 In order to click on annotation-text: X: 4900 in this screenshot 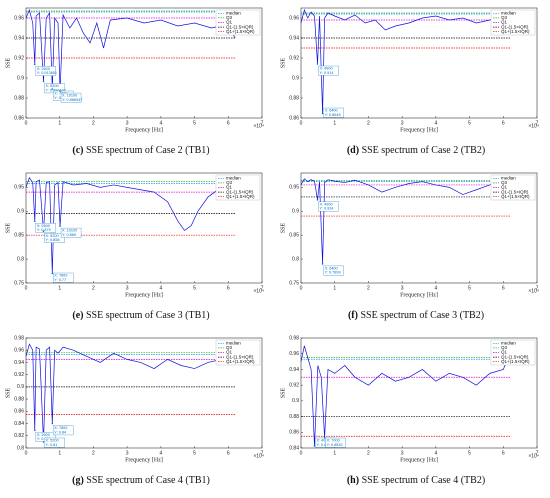, I will do `click(326, 69)`.